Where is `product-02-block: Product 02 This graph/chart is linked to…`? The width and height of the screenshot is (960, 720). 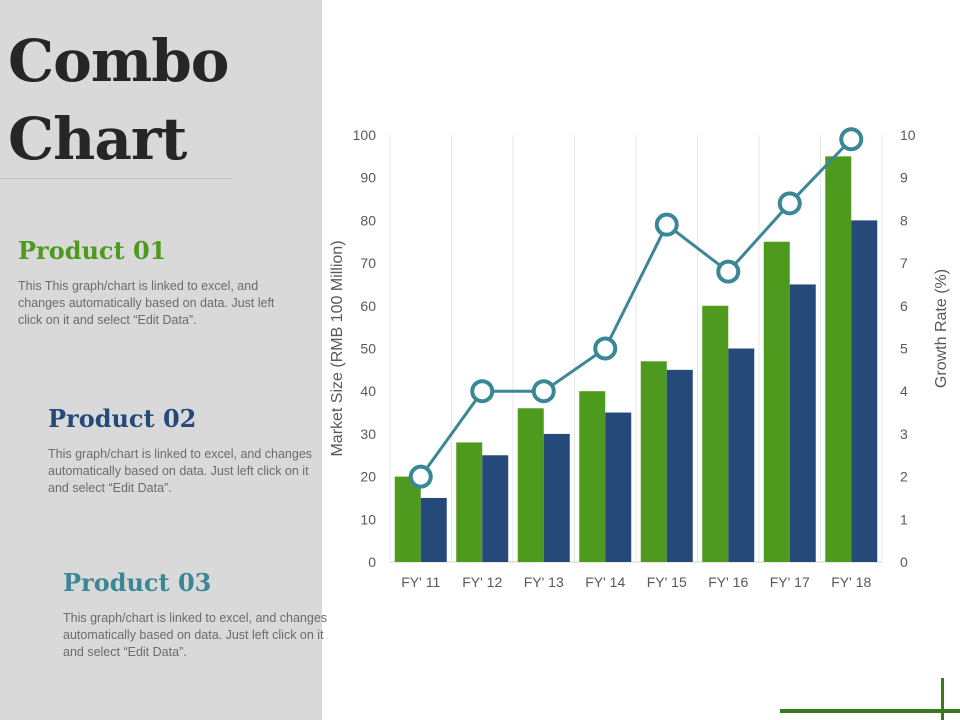
product-02-block: Product 02 This graph/chart is linked to… is located at coordinates (185, 450).